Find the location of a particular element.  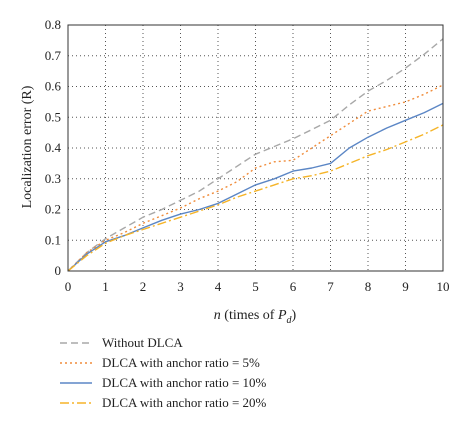

x-tick-label: 7 is located at coordinates (330, 286).